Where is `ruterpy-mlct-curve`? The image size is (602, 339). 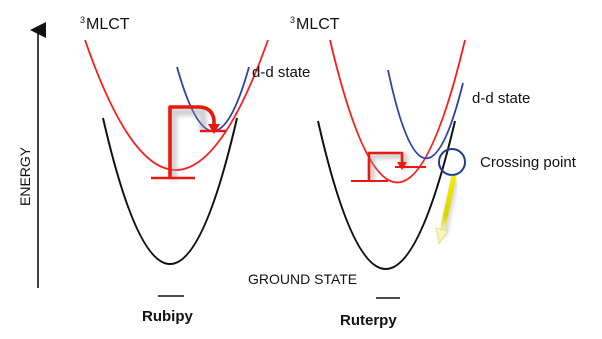 ruterpy-mlct-curve is located at coordinates (397, 111).